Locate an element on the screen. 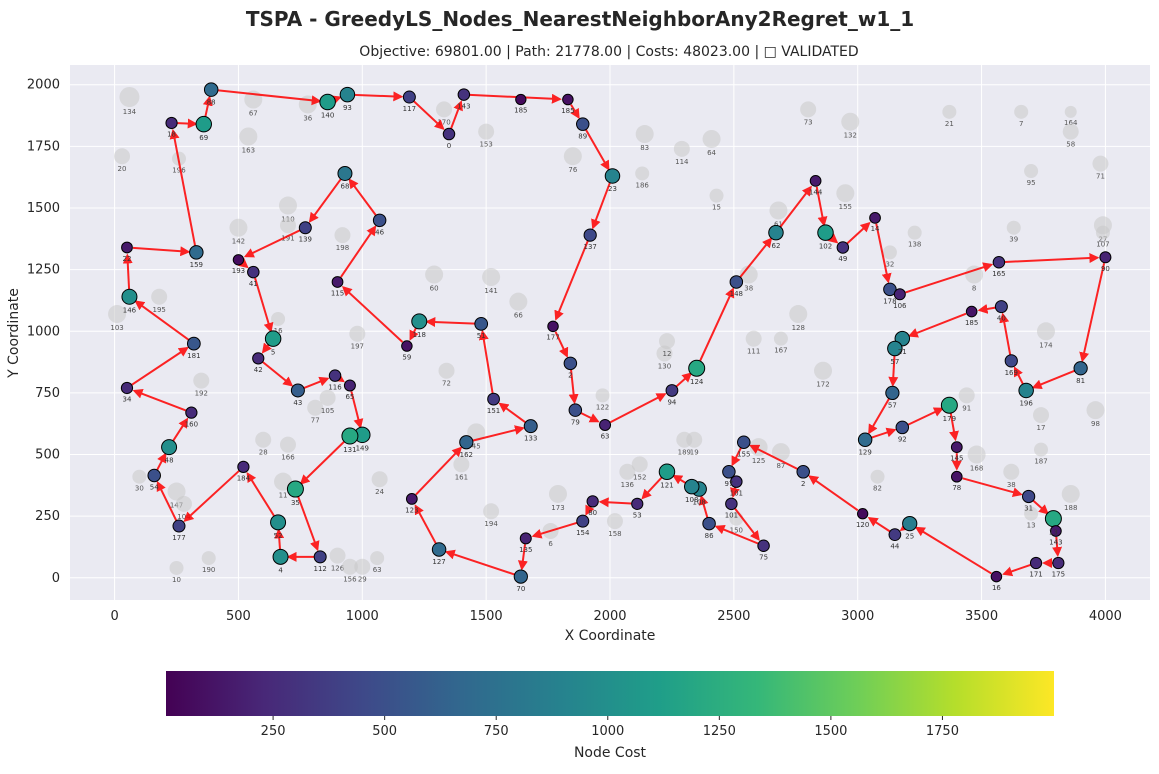 This screenshot has width=1159, height=774. x-tick-label: 2500 is located at coordinates (733, 616).